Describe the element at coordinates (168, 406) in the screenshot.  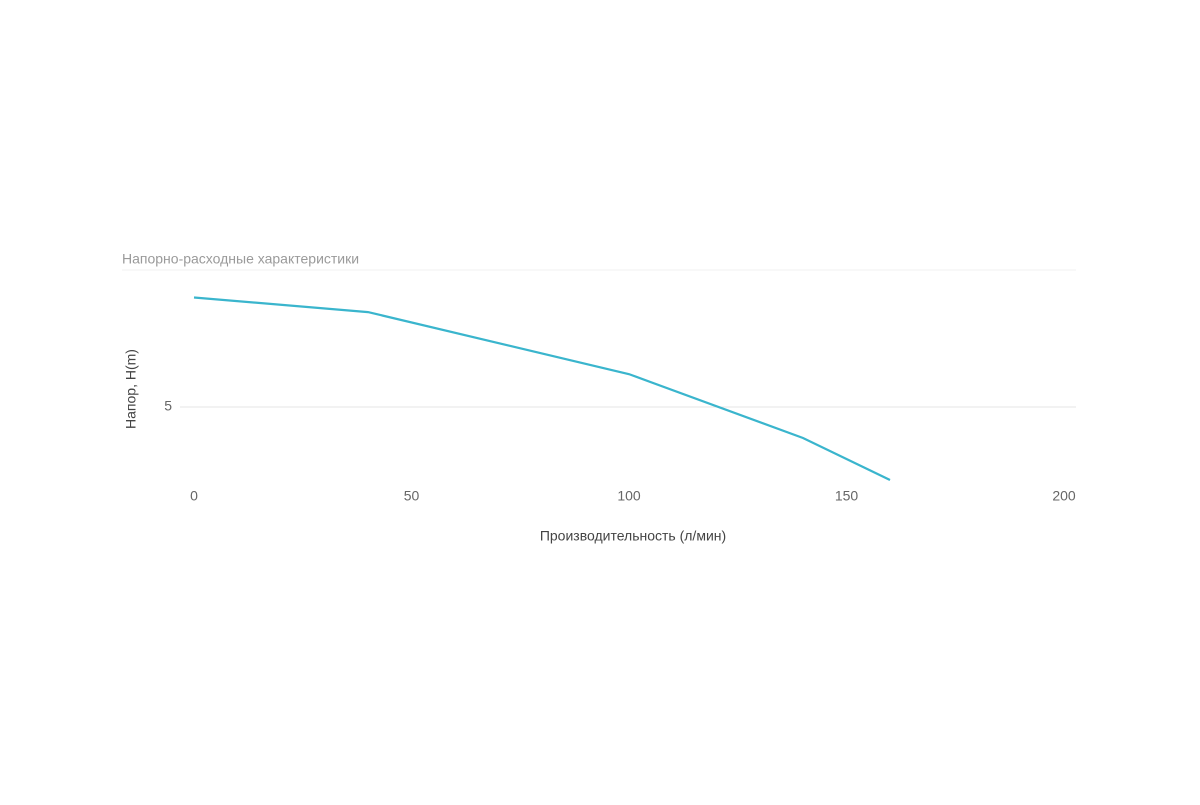
I see `y-tick-label: 5` at that location.